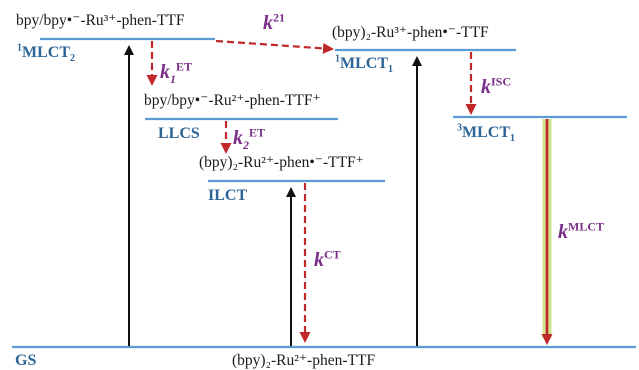 This screenshot has width=639, height=370. I want to click on species-mlct1-singlet: (bpy)₂-Ru³⁺-phen•⁻-TTF, so click(410, 32).